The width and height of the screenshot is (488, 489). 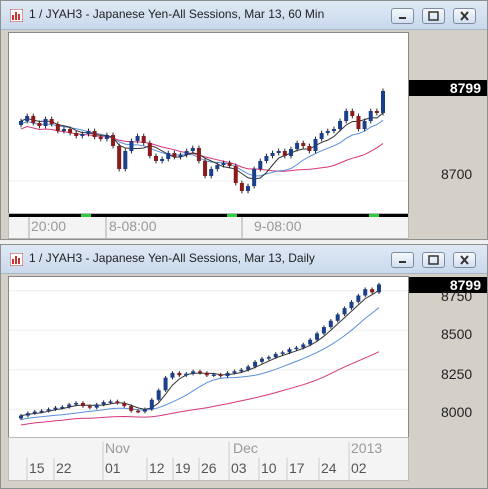 I want to click on day-label: 17, so click(x=297, y=468).